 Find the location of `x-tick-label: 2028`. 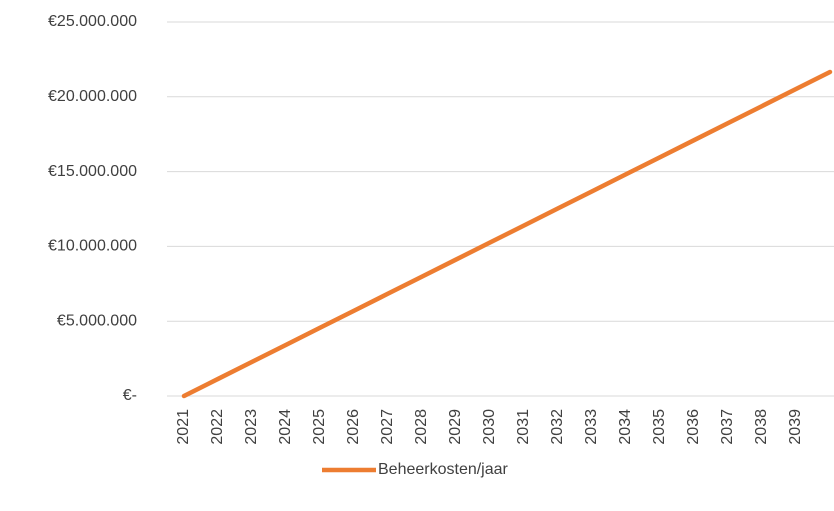

x-tick-label: 2028 is located at coordinates (421, 427).